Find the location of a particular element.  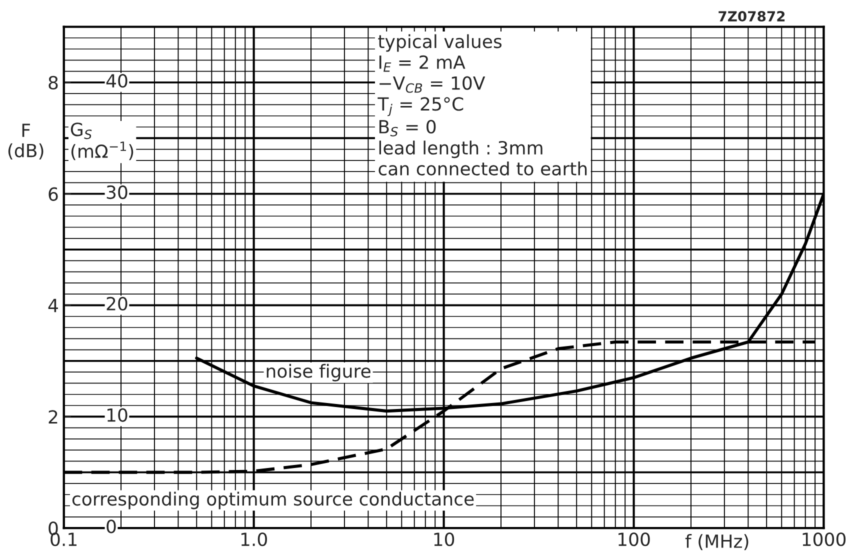

x-tick-label: 1000 is located at coordinates (824, 539).